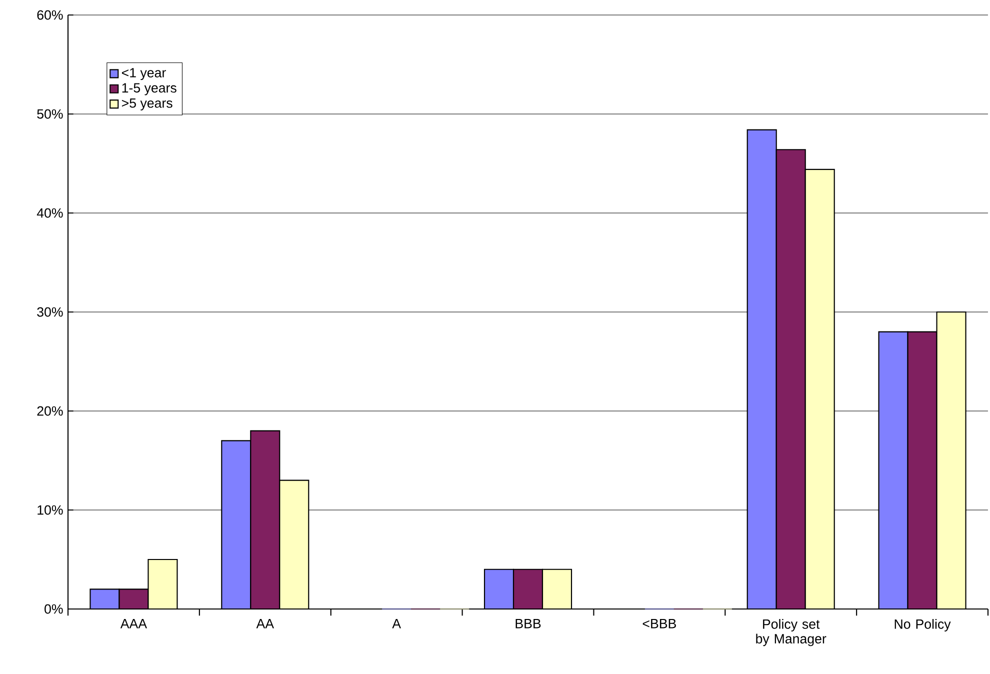 This screenshot has width=990, height=674. Describe the element at coordinates (50, 114) in the screenshot. I see `y-tick-label: 50%` at that location.